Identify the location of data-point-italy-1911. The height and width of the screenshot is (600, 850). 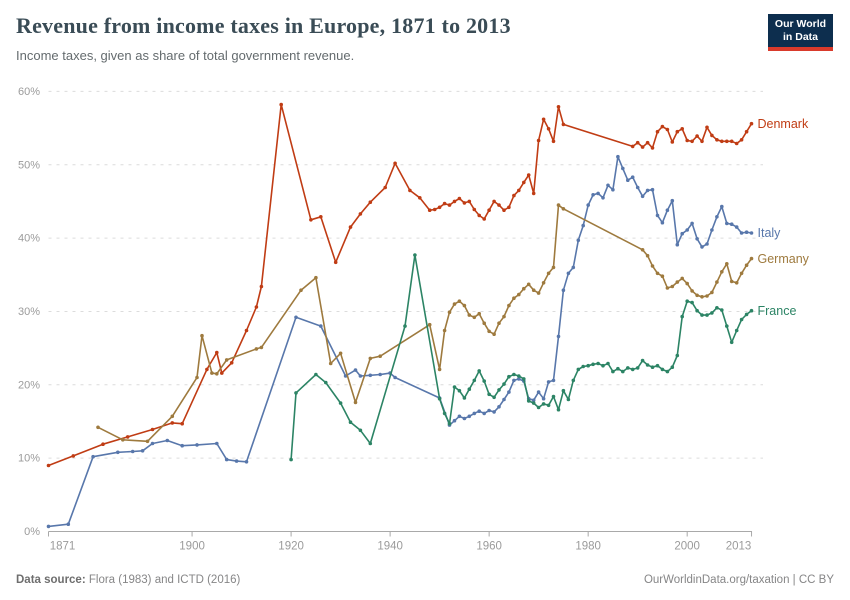
(246, 462).